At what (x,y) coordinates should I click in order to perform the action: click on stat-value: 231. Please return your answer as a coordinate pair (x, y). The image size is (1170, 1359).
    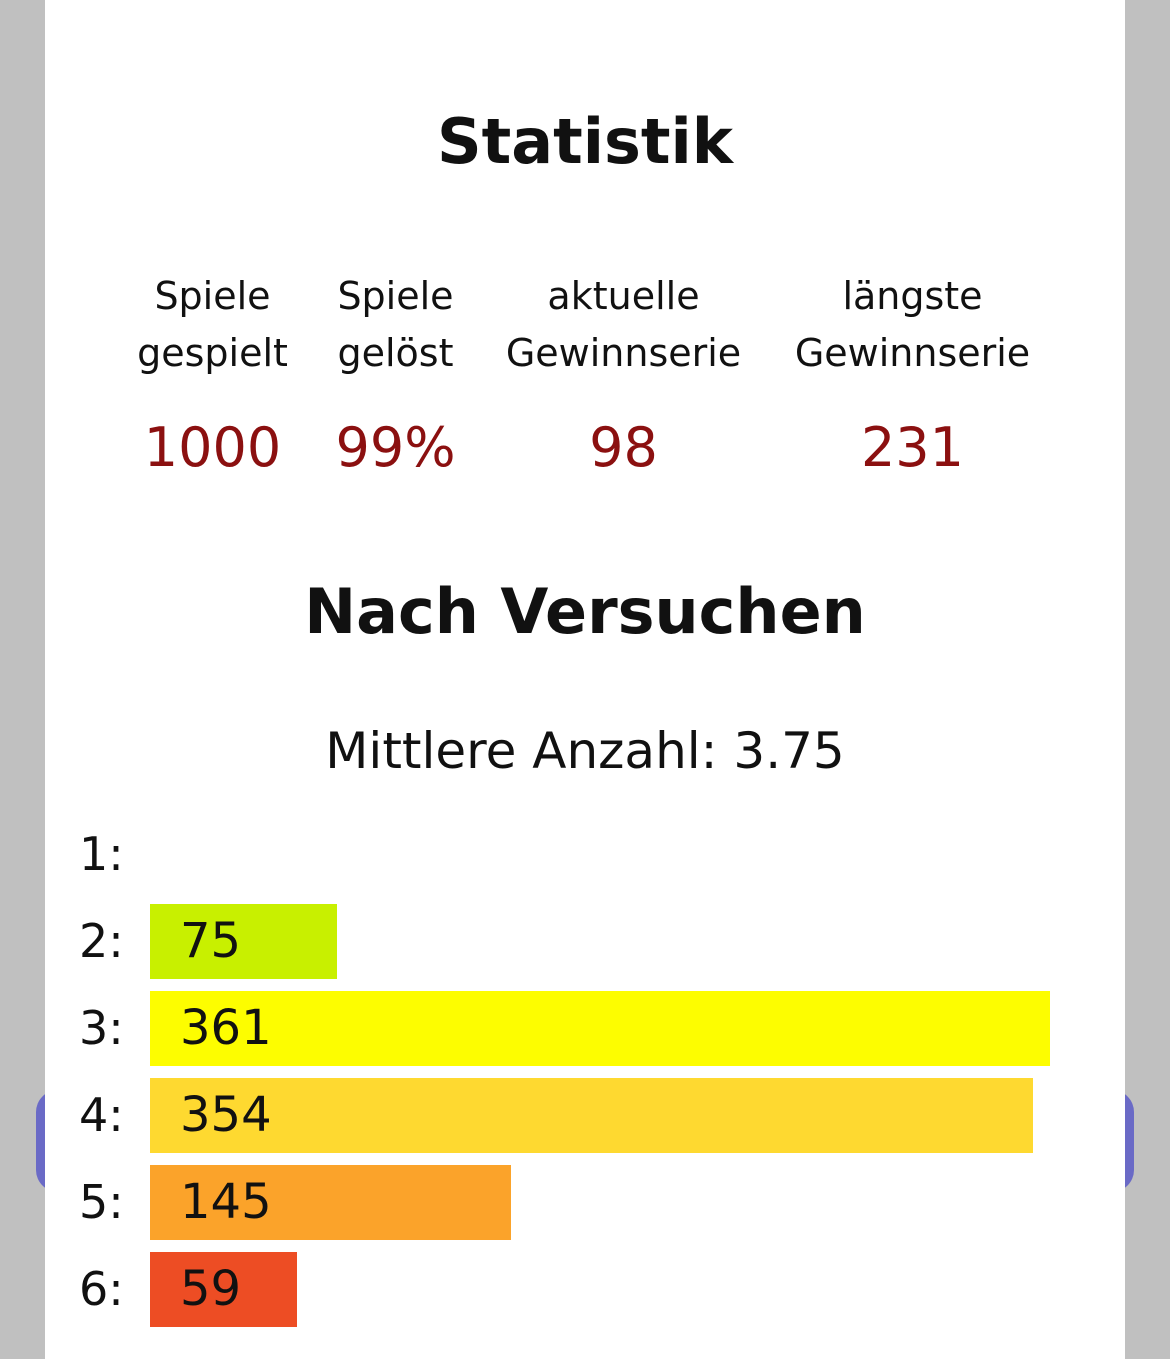
    Looking at the image, I should click on (912, 447).